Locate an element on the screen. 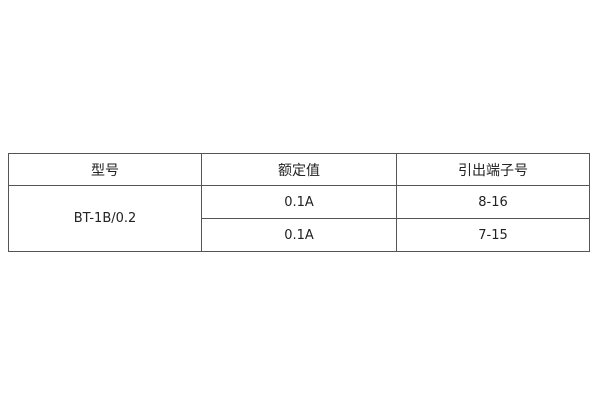 The height and width of the screenshot is (400, 600). terminals-cell: 8-16 is located at coordinates (493, 202).